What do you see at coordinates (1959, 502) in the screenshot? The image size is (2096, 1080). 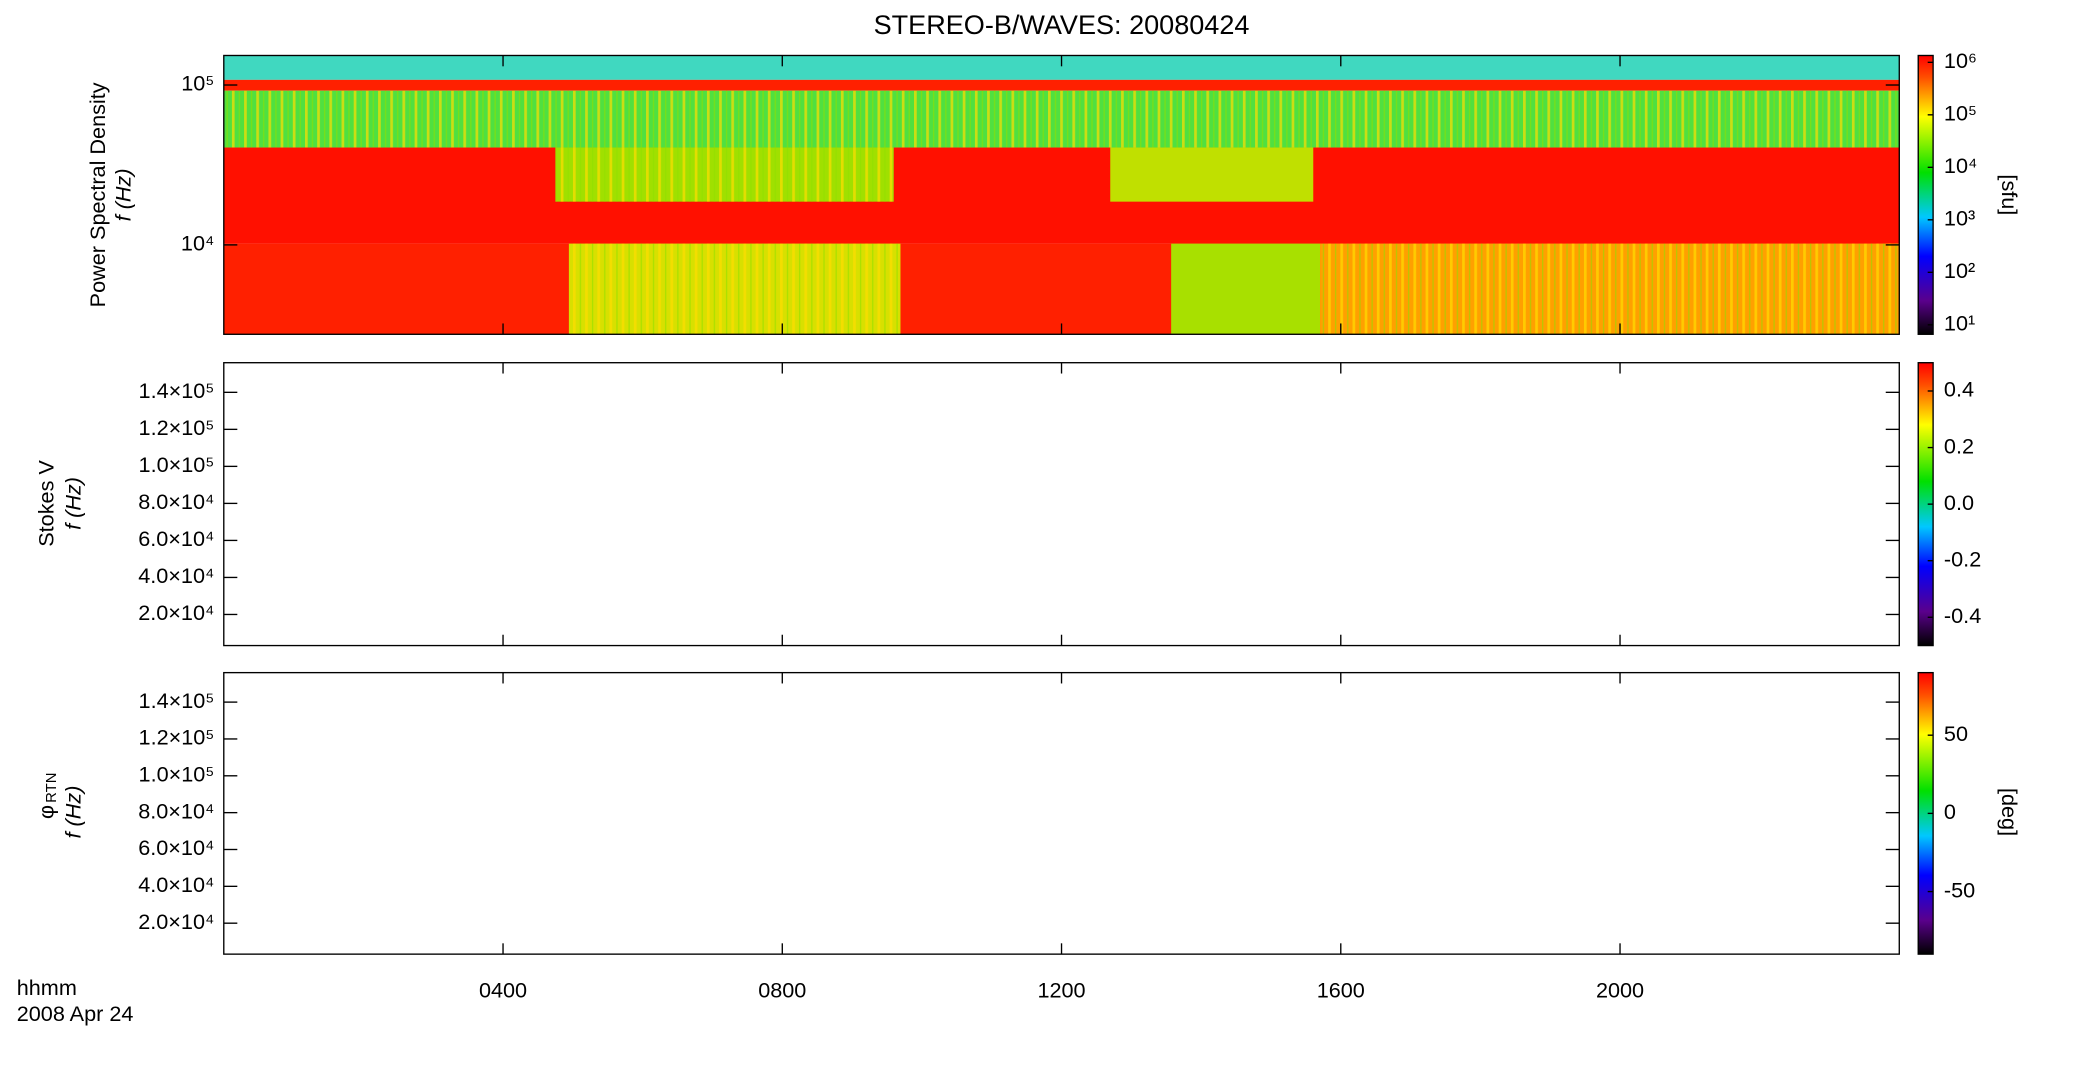 I see `colorbar-tick-label: 0.0` at bounding box center [1959, 502].